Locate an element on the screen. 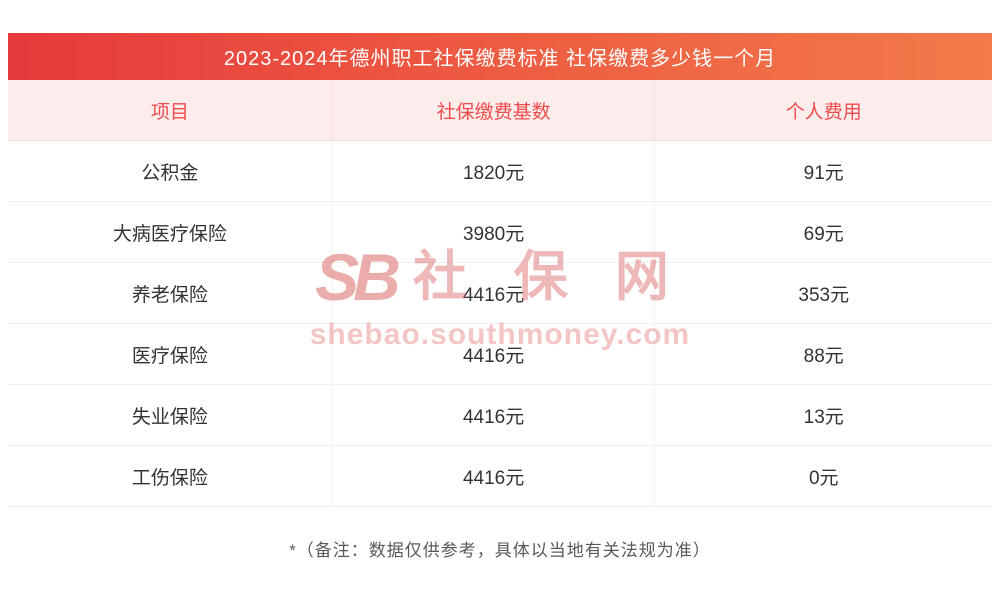 The height and width of the screenshot is (612, 1000). table-cell-fee: 353元 is located at coordinates (823, 293).